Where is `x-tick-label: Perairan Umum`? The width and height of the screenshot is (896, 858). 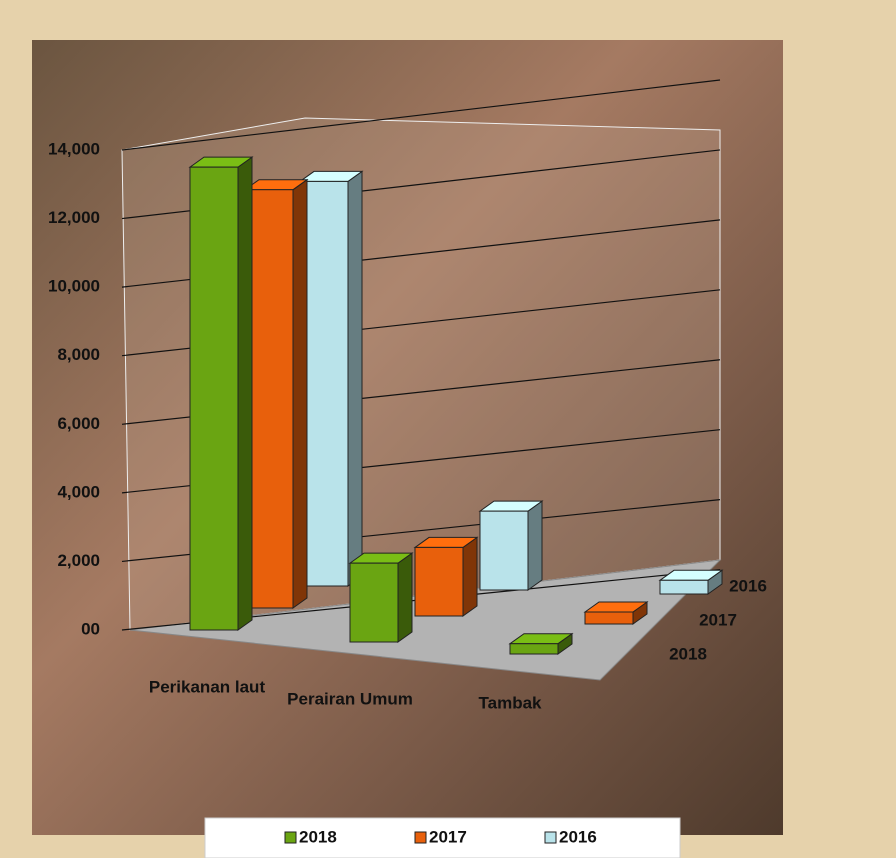
x-tick-label: Perairan Umum is located at coordinates (350, 698).